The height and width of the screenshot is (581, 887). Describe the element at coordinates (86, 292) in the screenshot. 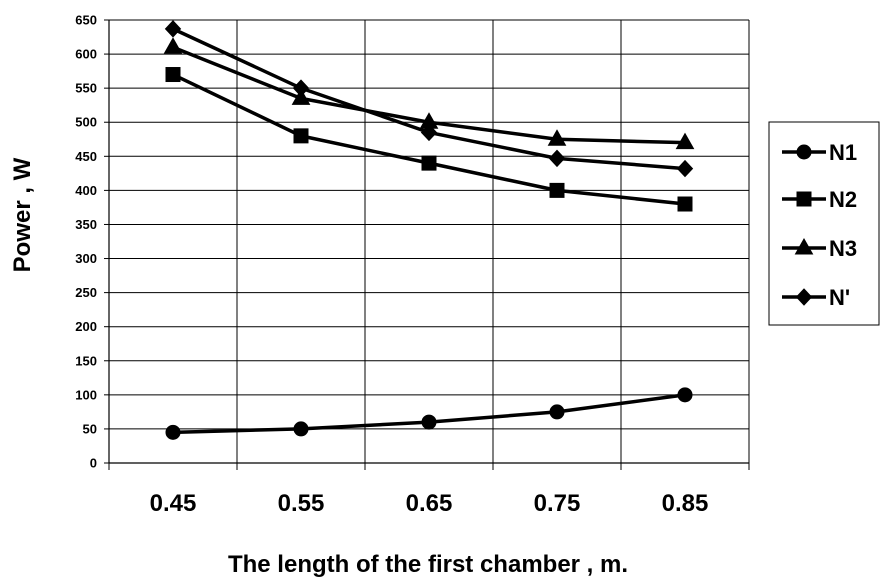

I see `y-tick-label: 250` at that location.